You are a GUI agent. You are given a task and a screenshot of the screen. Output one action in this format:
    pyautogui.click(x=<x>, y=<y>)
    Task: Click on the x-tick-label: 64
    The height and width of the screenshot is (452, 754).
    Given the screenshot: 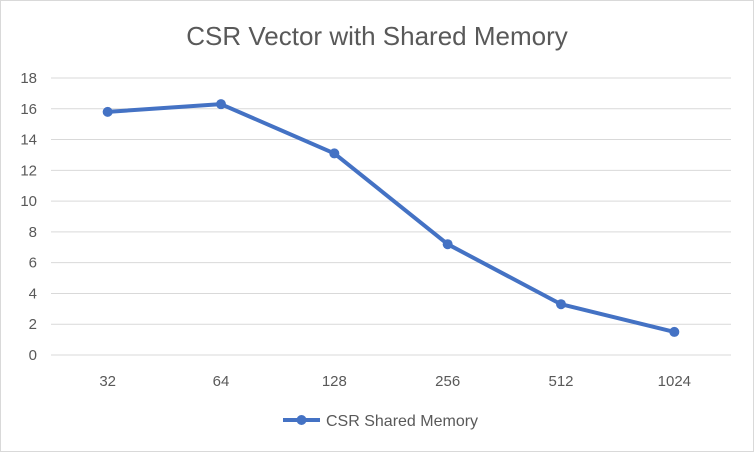 What is the action you would take?
    pyautogui.click(x=221, y=381)
    